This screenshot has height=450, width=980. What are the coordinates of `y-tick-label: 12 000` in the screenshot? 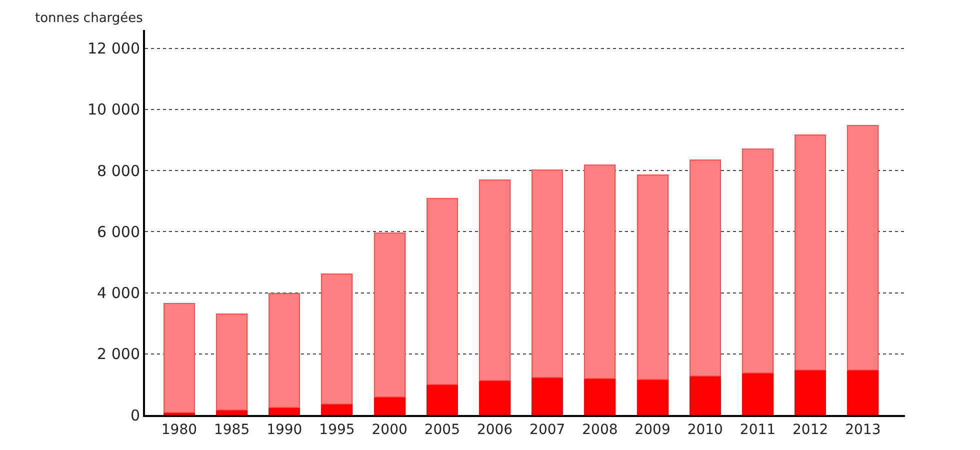 It's located at (114, 49).